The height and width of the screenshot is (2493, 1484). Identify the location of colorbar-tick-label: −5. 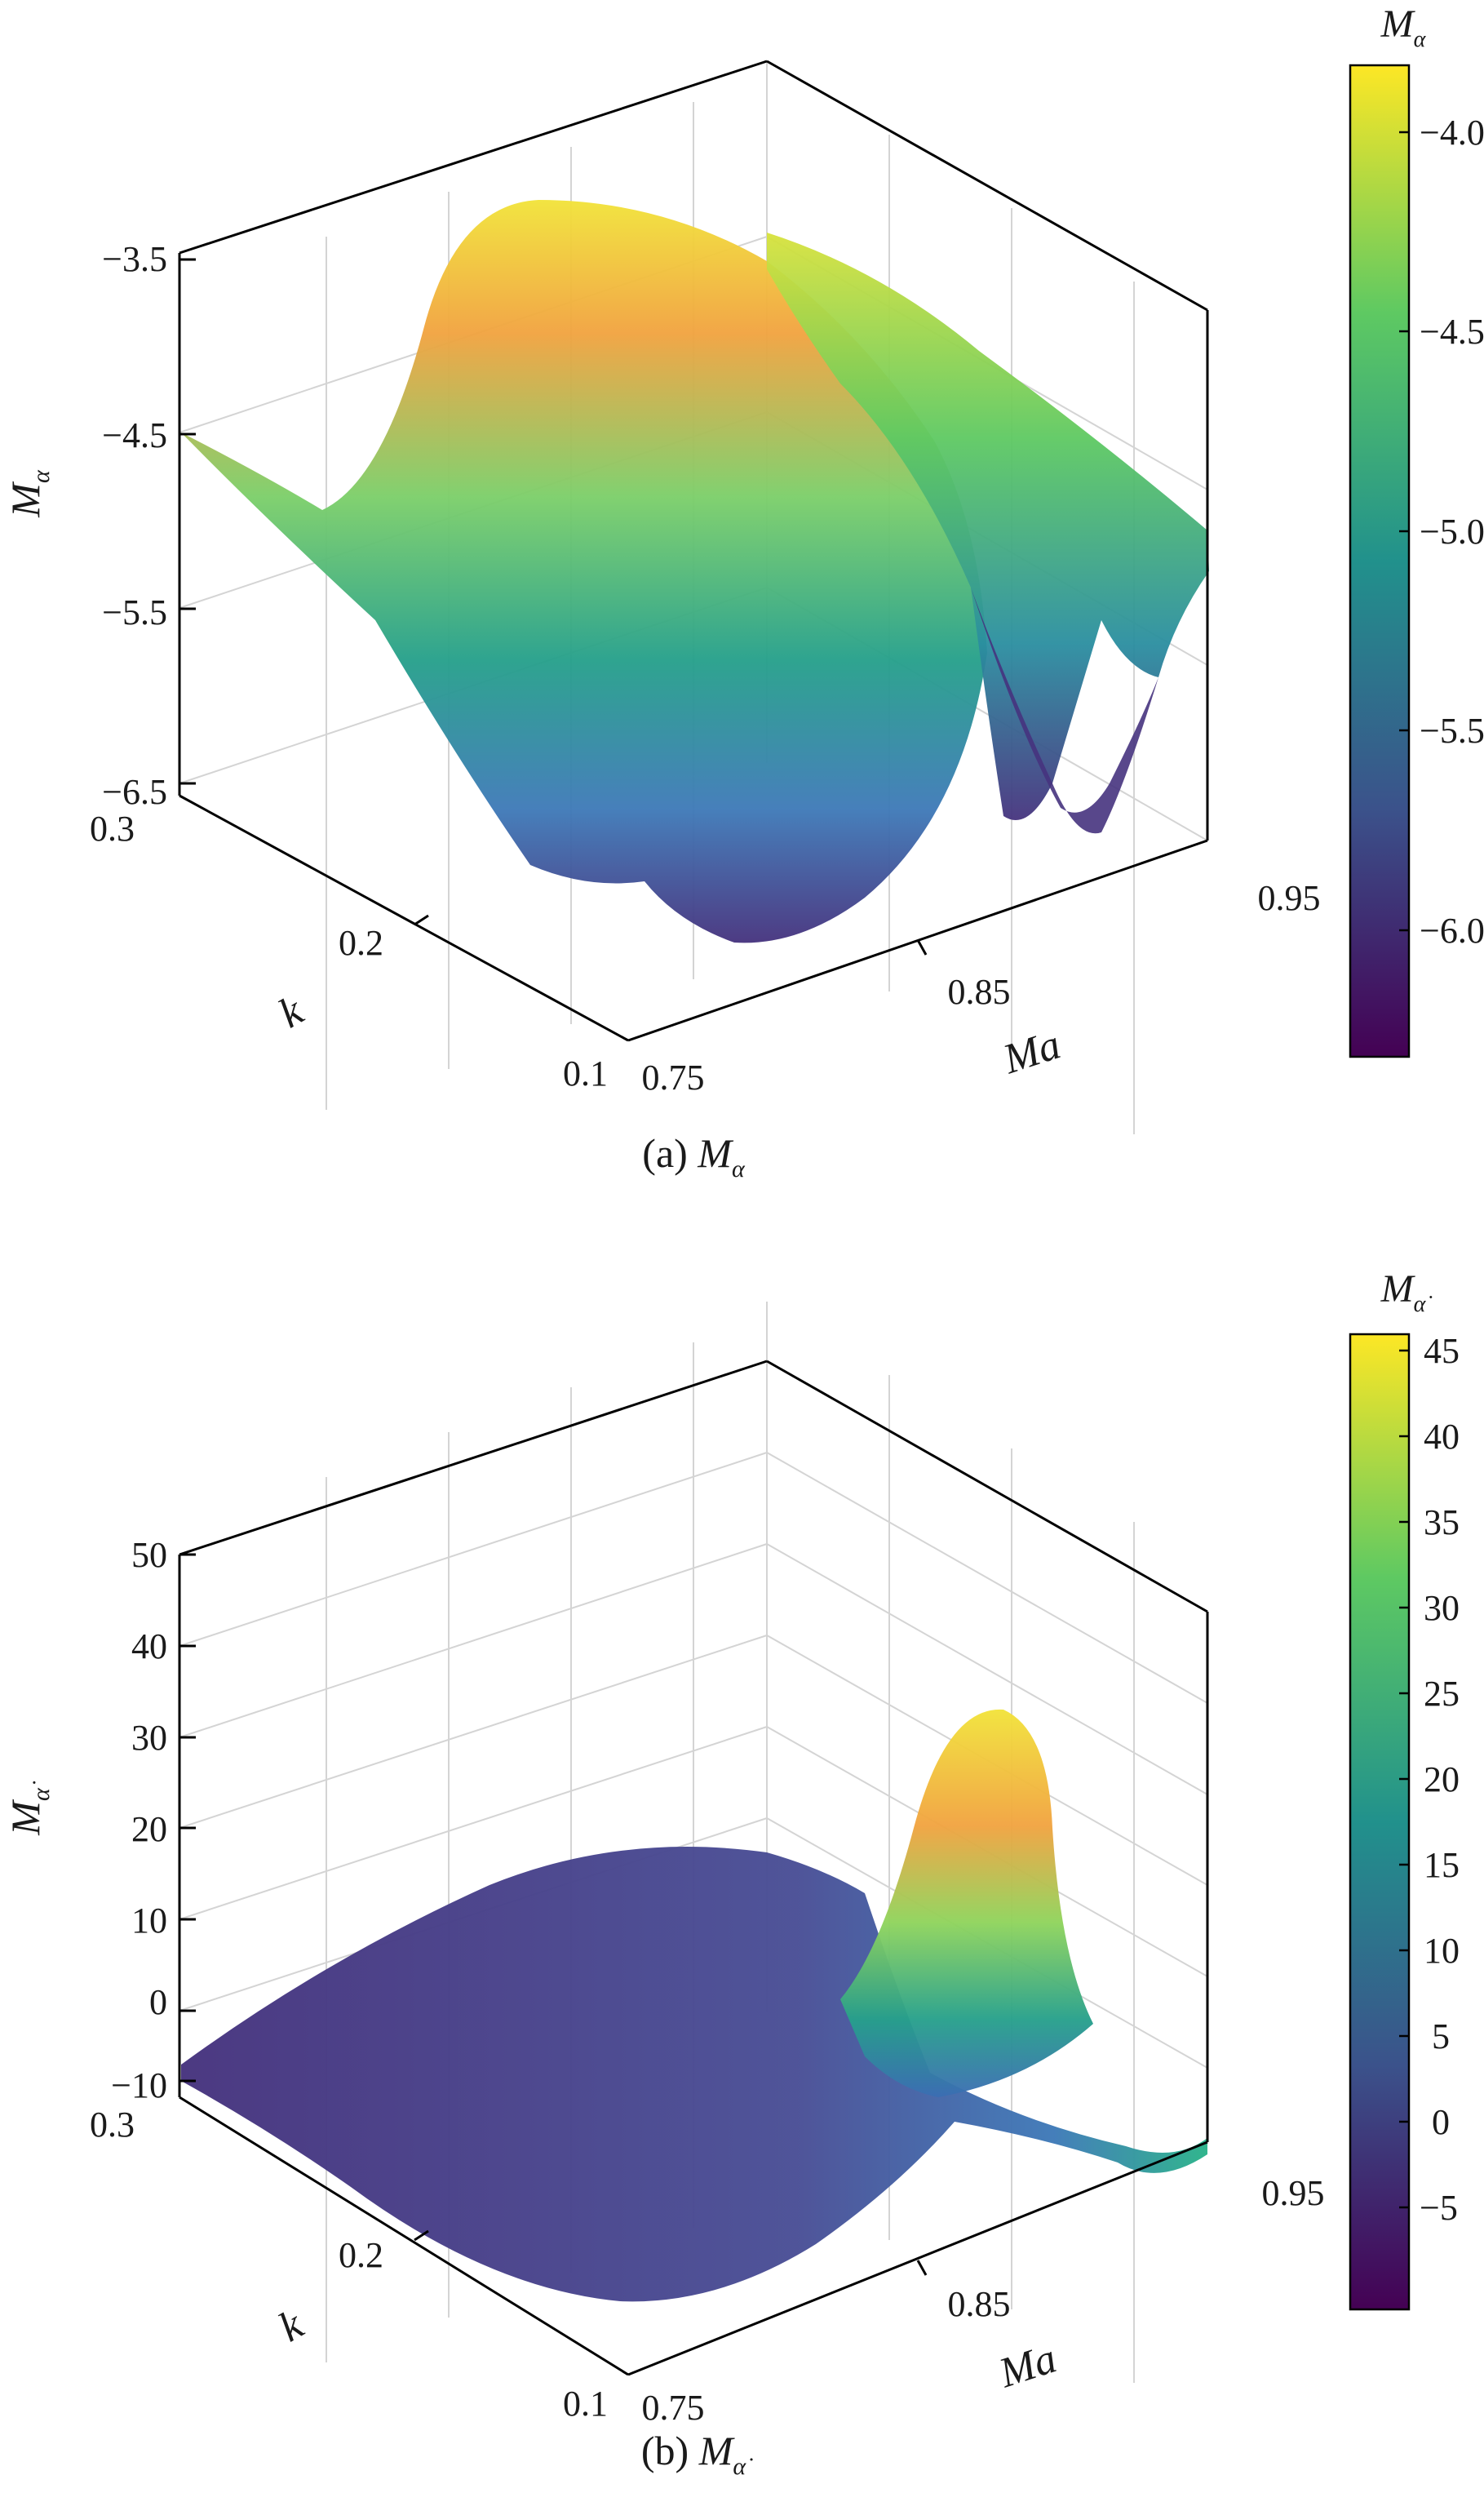
(1439, 2208).